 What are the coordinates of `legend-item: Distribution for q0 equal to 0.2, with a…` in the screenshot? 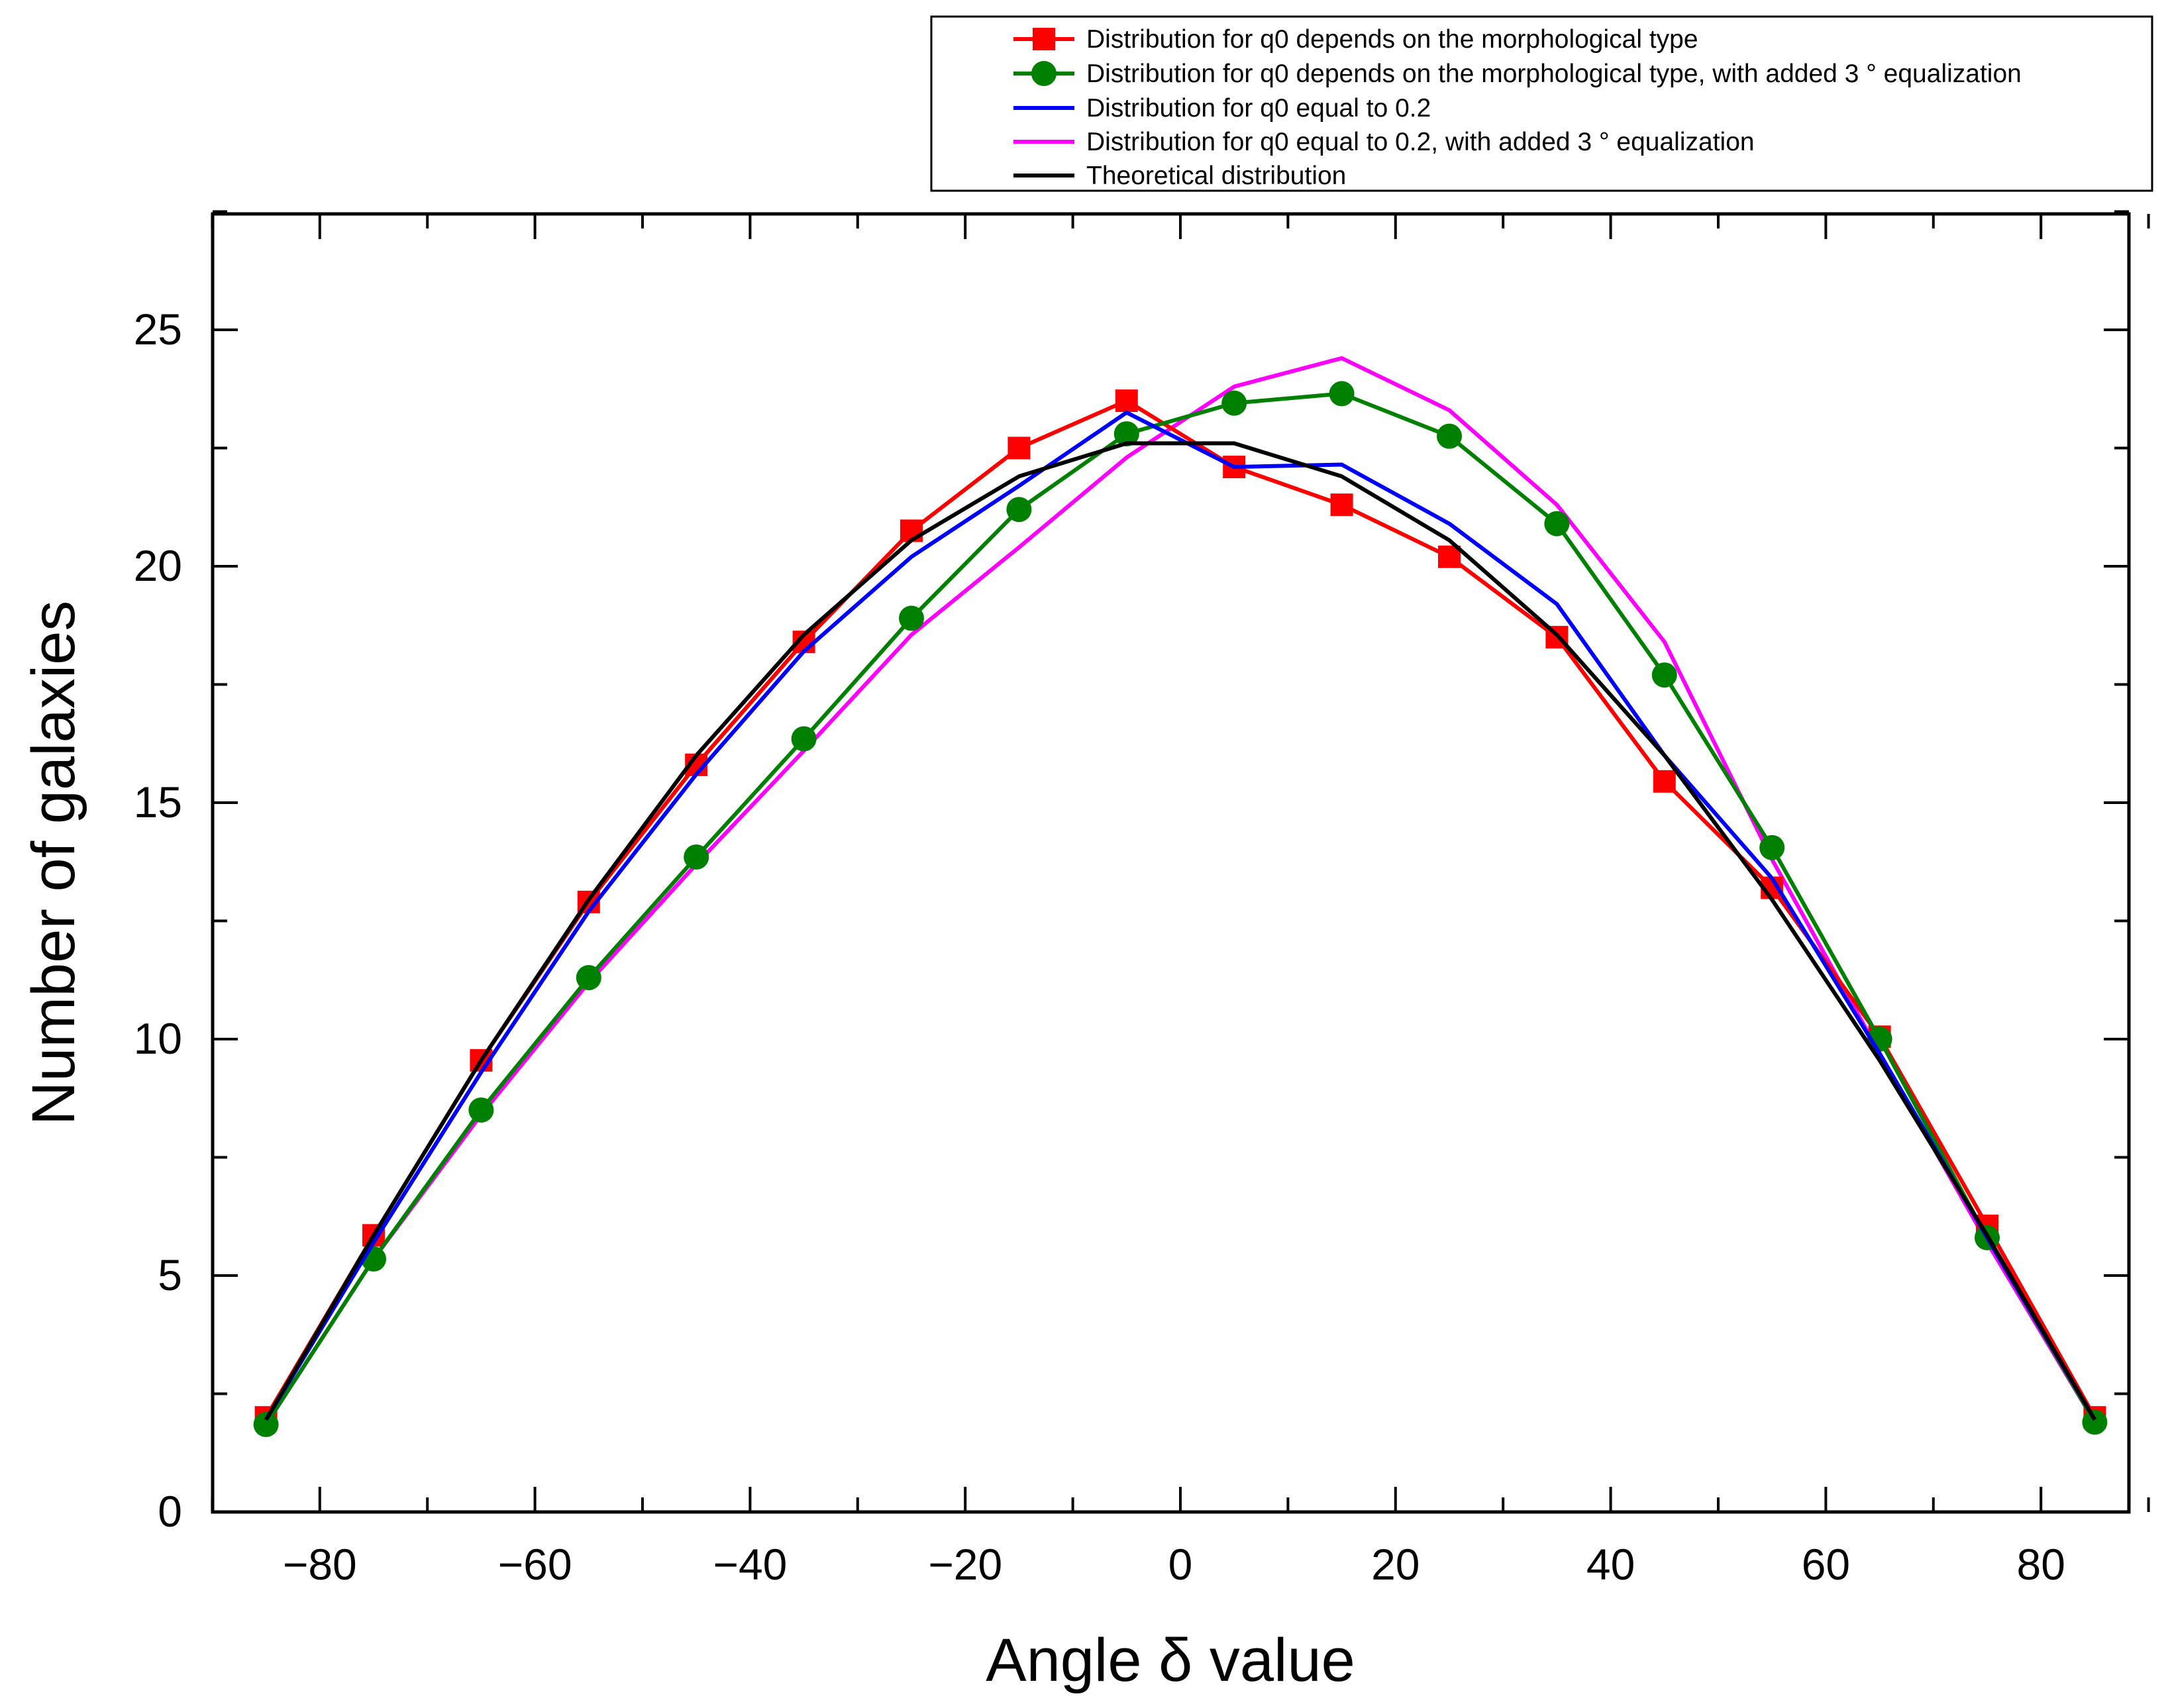 It's located at (1384, 142).